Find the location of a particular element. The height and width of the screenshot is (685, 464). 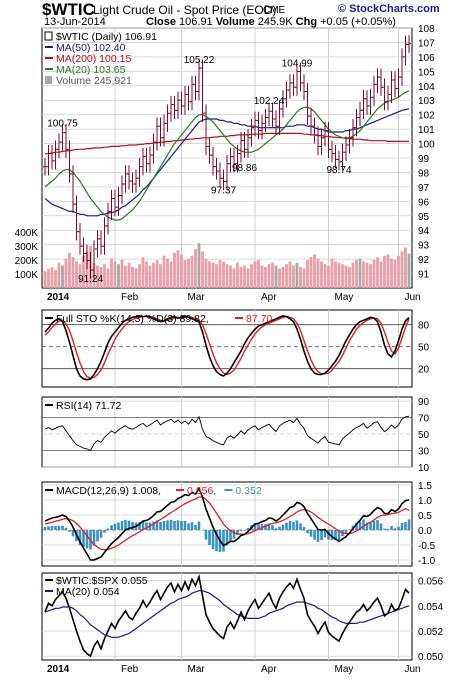

price-annotation: 97.37 is located at coordinates (223, 191).